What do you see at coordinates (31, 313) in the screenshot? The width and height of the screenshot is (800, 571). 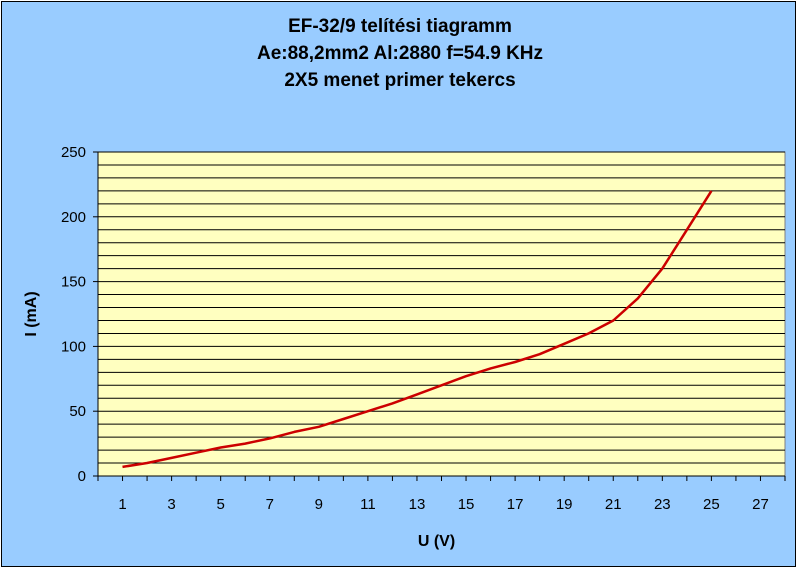 I see `y-axis-title: I (mA)` at bounding box center [31, 313].